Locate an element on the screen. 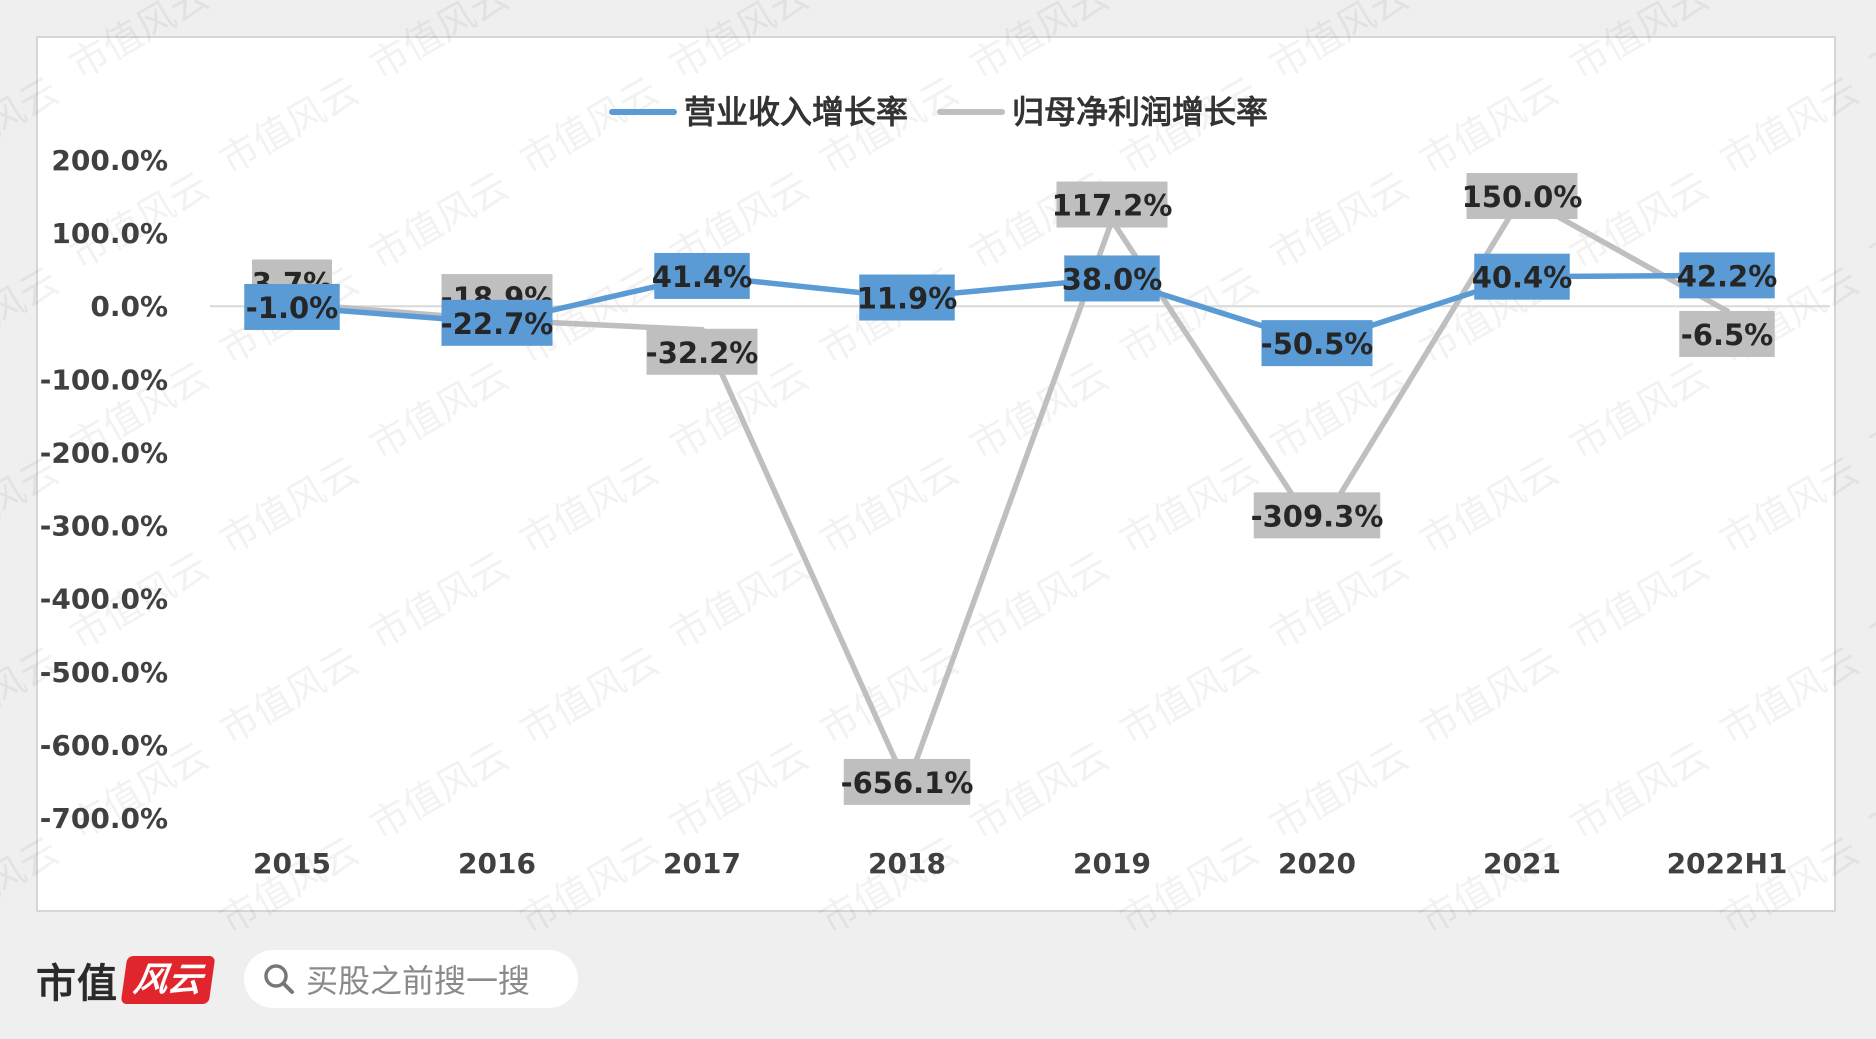 Image resolution: width=1876 pixels, height=1039 pixels. watermark-text-37: 市值风云 is located at coordinates (1640, 411).